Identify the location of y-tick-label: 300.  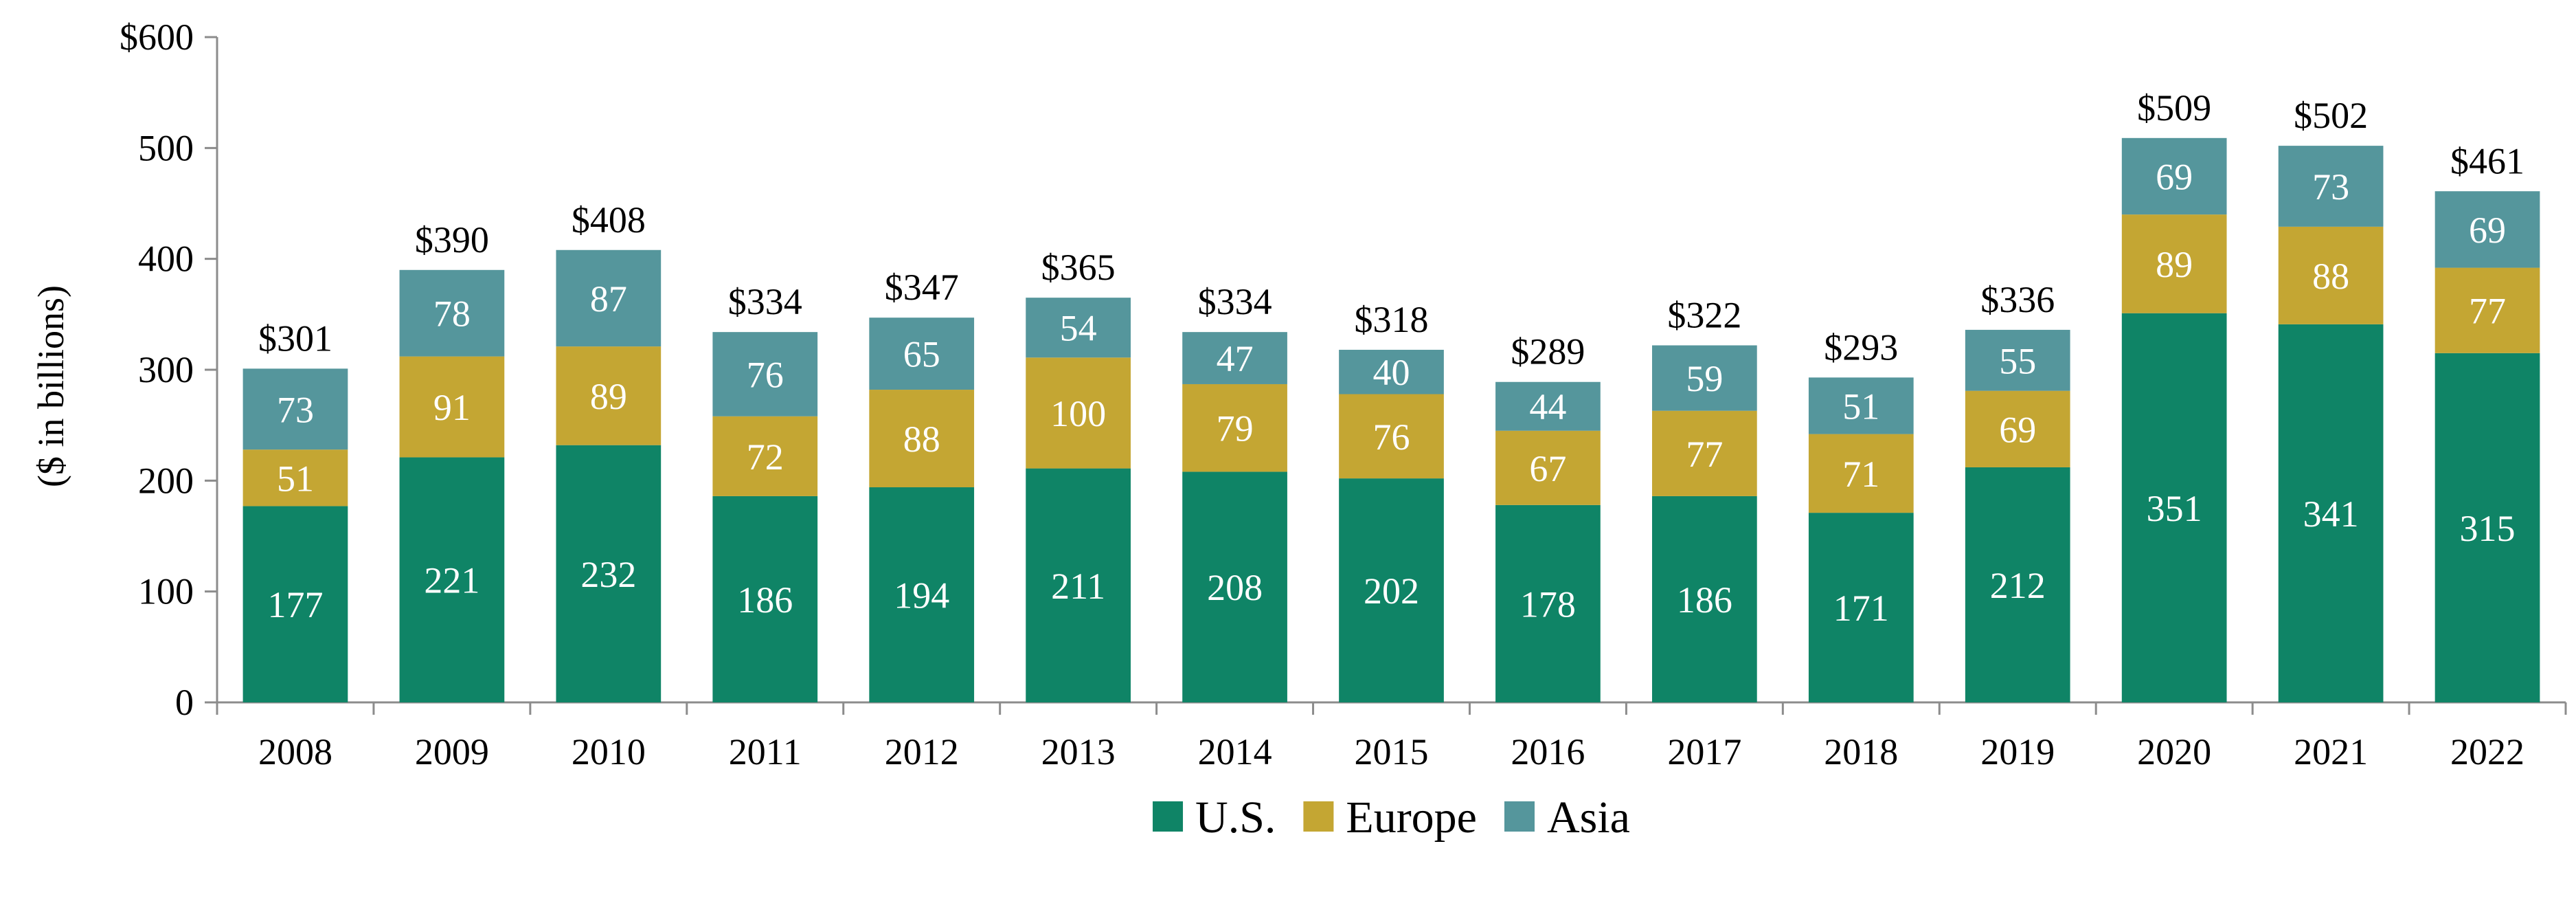
(166, 369).